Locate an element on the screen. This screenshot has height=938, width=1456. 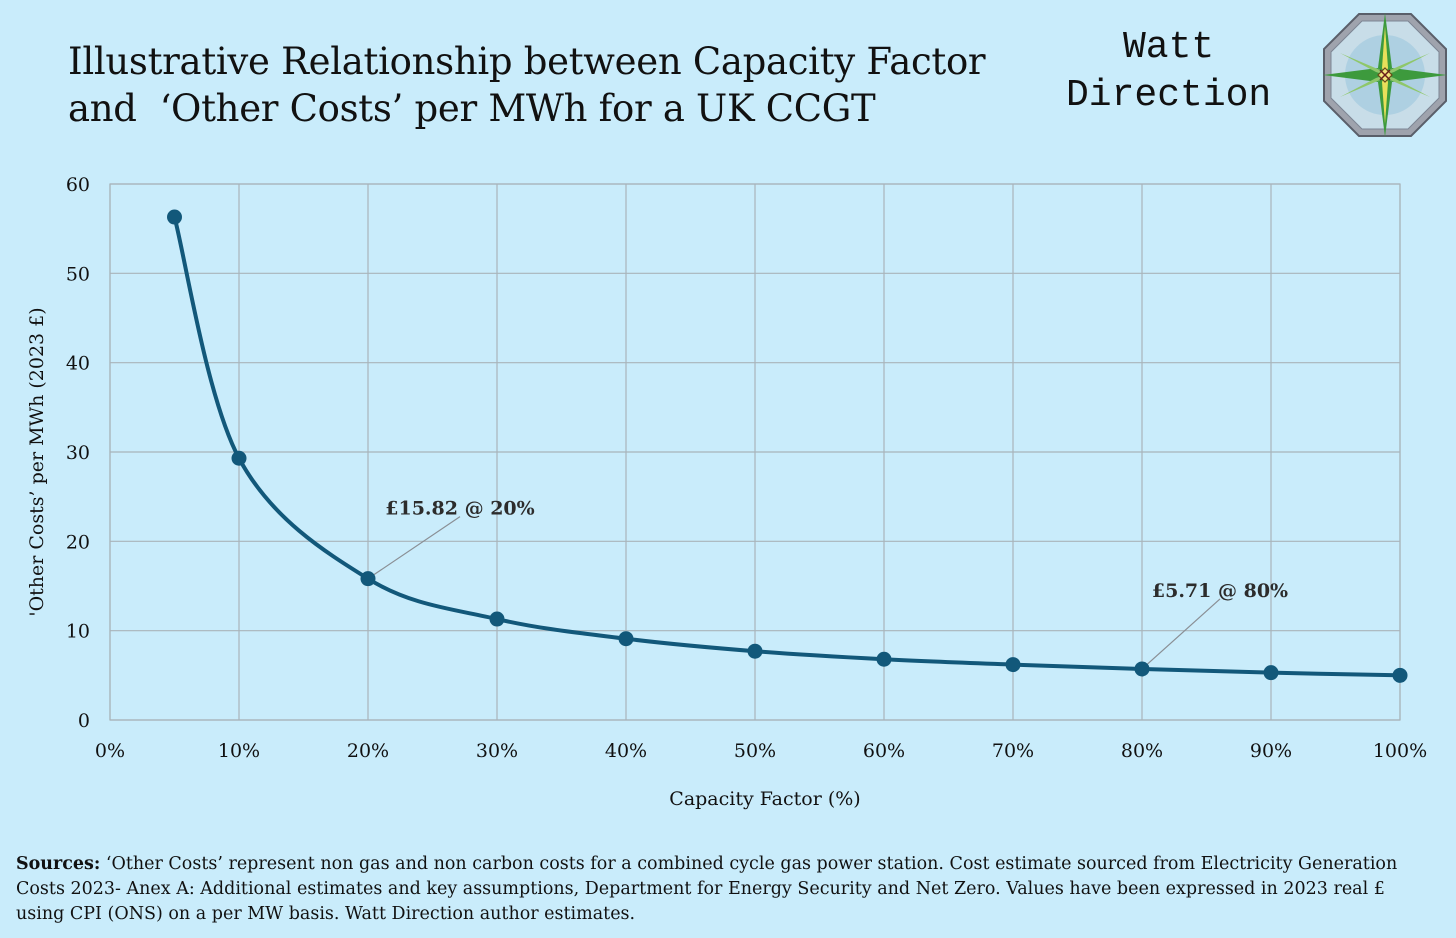
y-axis-title: 'Other Costs’ per MWh (2023 £) is located at coordinates (37, 461).